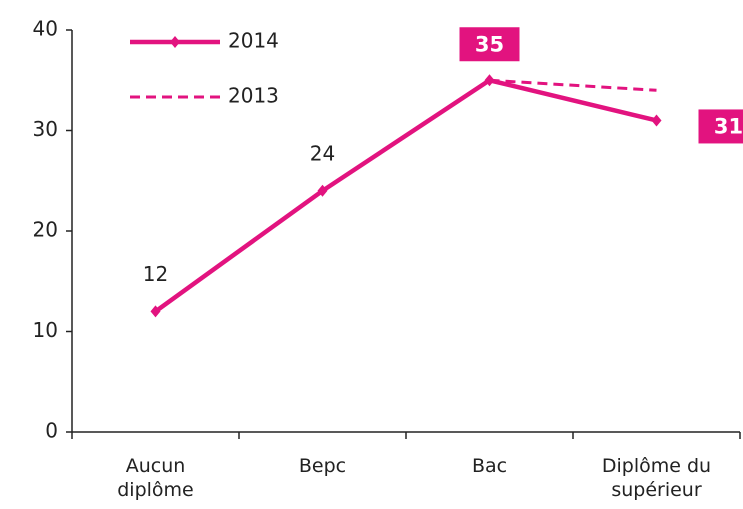 The image size is (743, 509). What do you see at coordinates (656, 478) in the screenshot?
I see `x-tick-label: Diplôme du supérieur` at bounding box center [656, 478].